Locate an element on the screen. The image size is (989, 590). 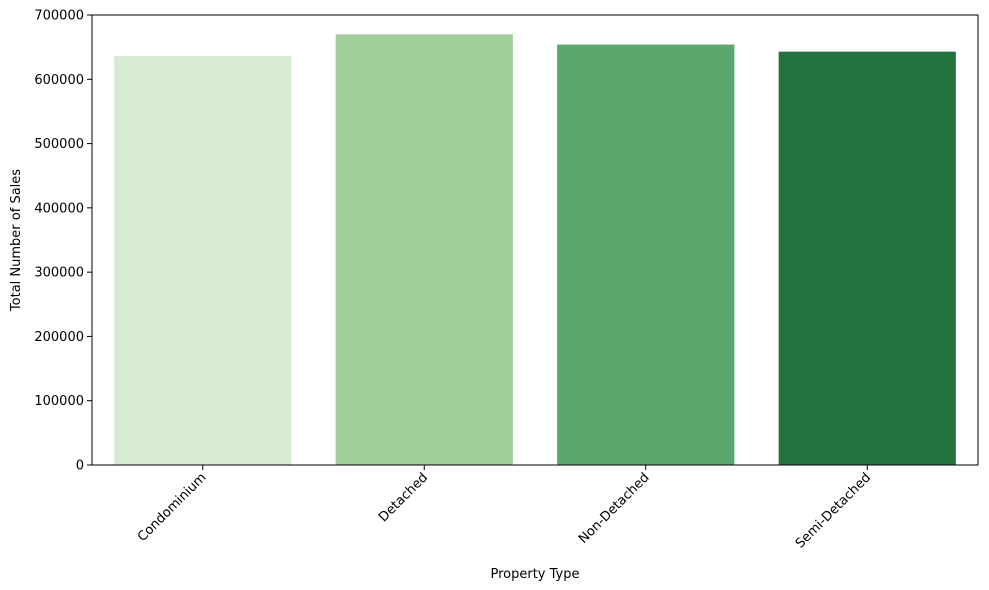
y-tick-label: 600000 is located at coordinates (59, 80).